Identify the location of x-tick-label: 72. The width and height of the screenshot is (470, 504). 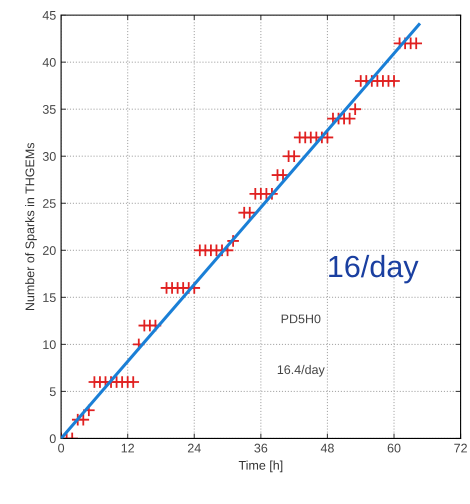
(460, 448).